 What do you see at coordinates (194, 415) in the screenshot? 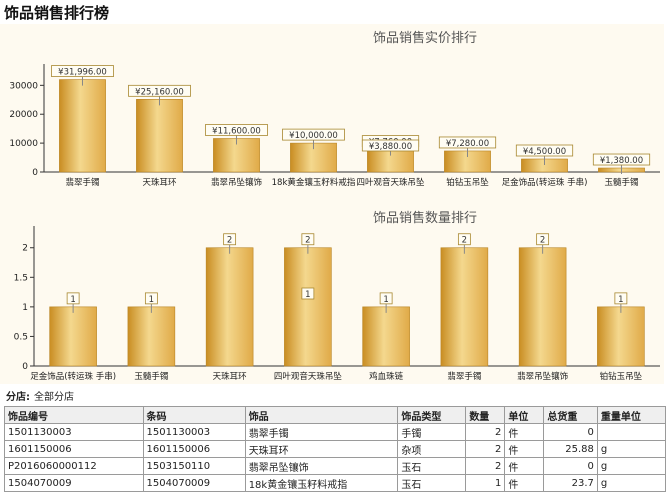
I see `column-header: 条码` at bounding box center [194, 415].